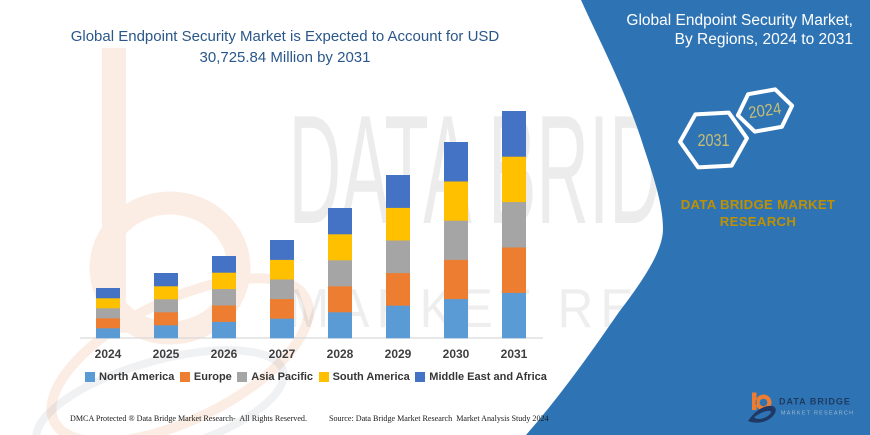 The image size is (870, 435). Describe the element at coordinates (815, 402) in the screenshot. I see `svg-text: DATA BRIDGE` at that location.